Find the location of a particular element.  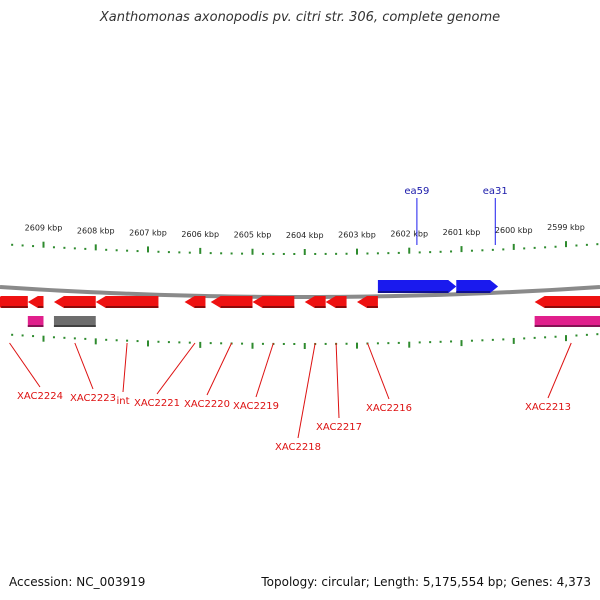

gene-label: XAC2216 is located at coordinates (389, 408).